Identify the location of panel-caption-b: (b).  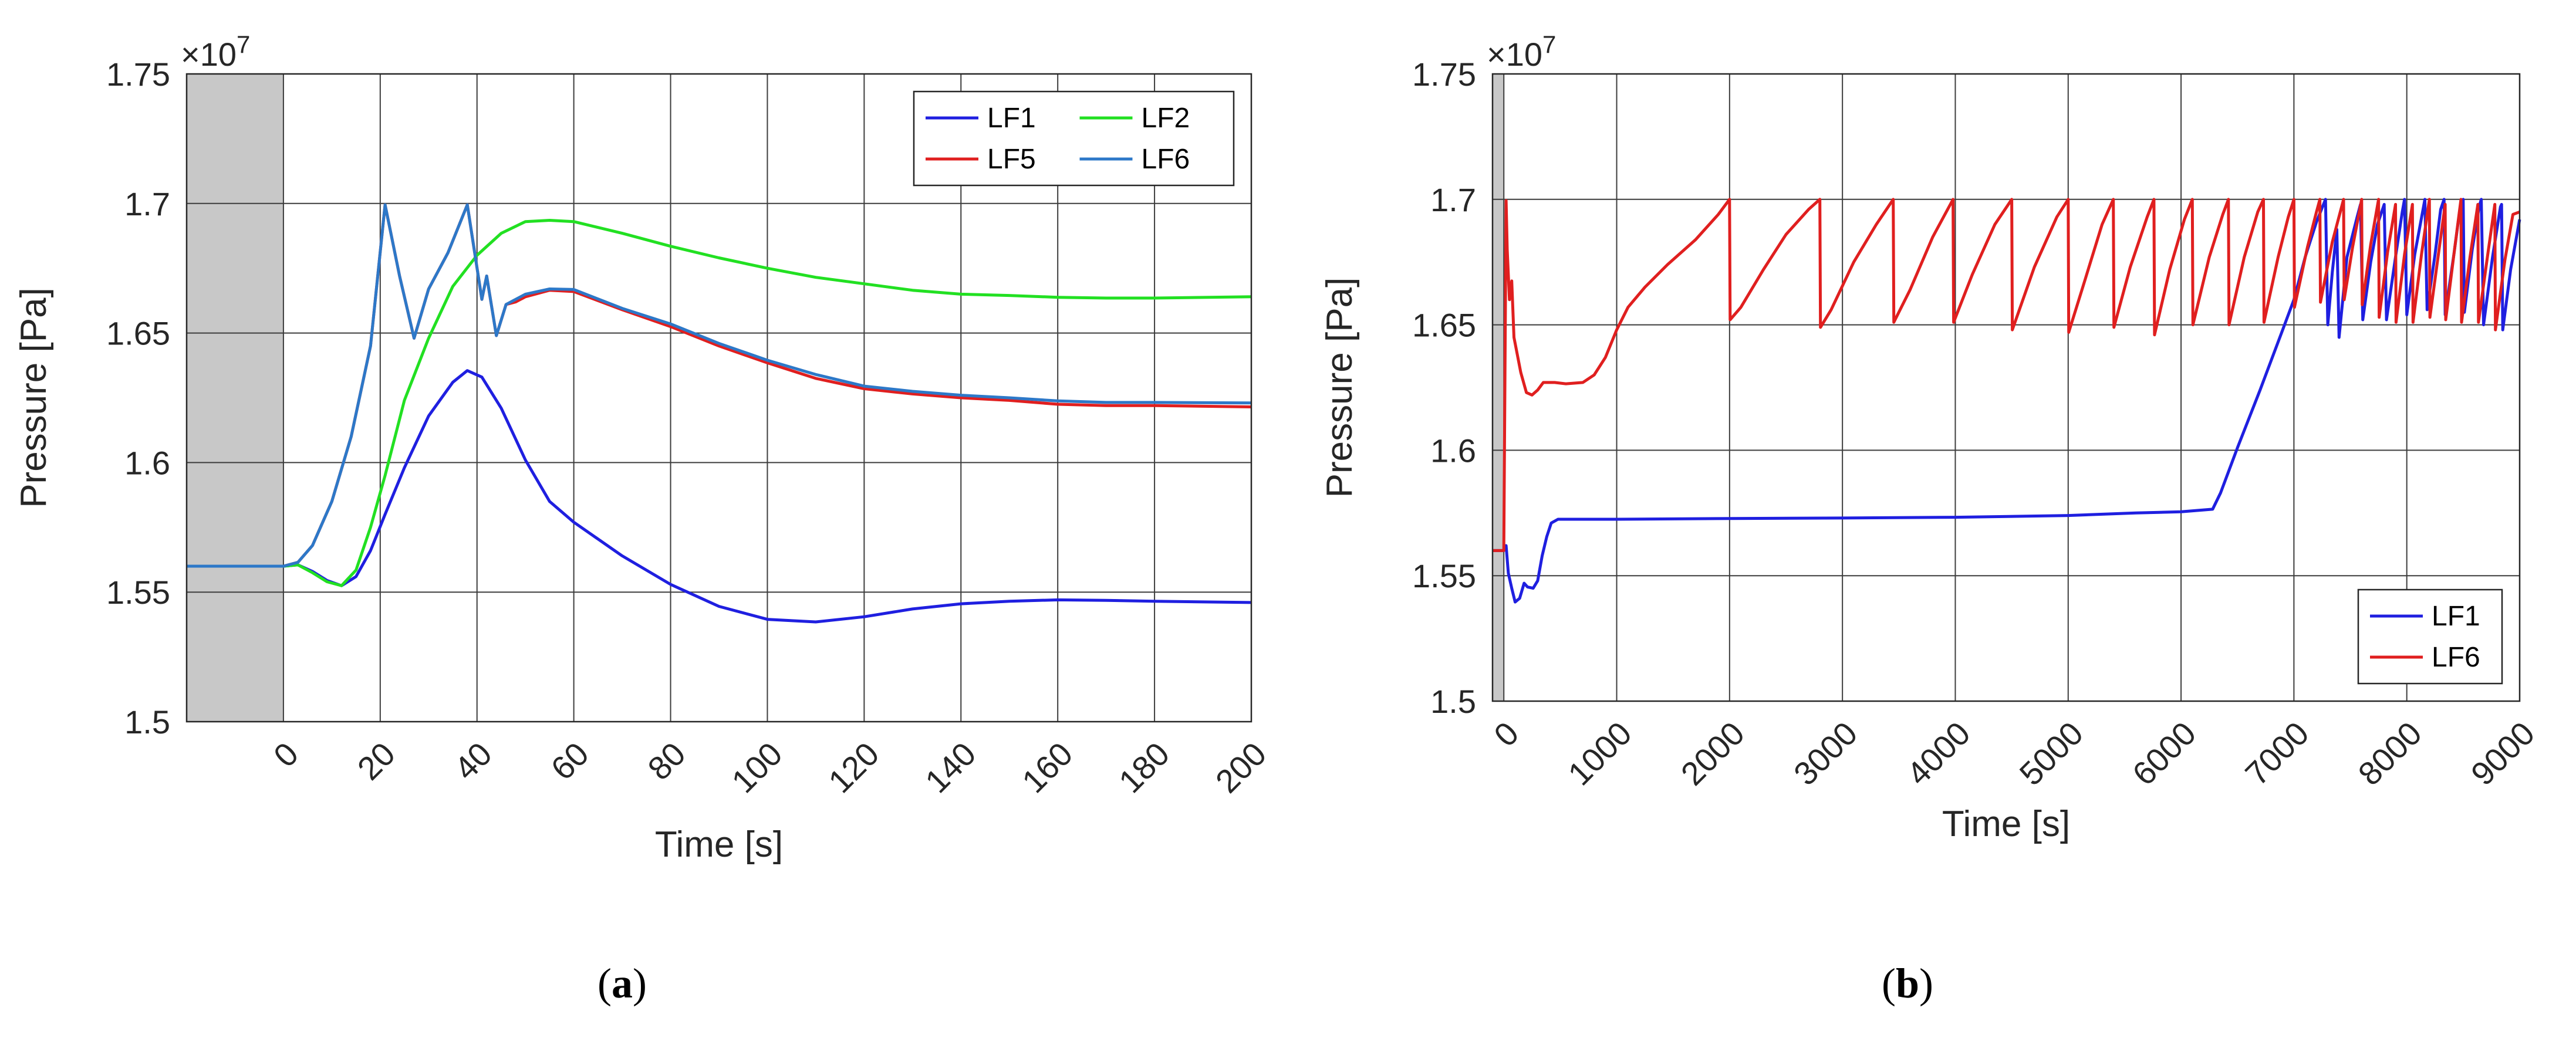
(1908, 984).